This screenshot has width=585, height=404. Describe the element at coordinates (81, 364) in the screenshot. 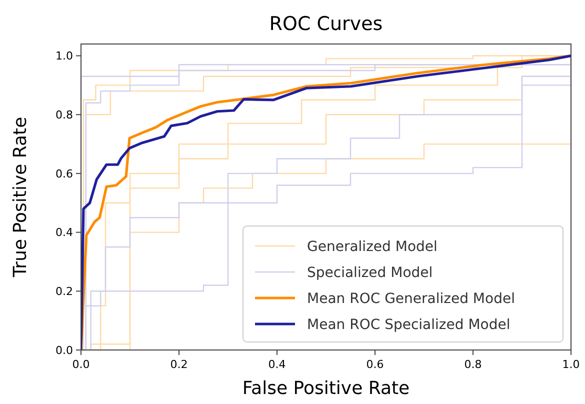

I see `x-tick-label: 0.0` at that location.